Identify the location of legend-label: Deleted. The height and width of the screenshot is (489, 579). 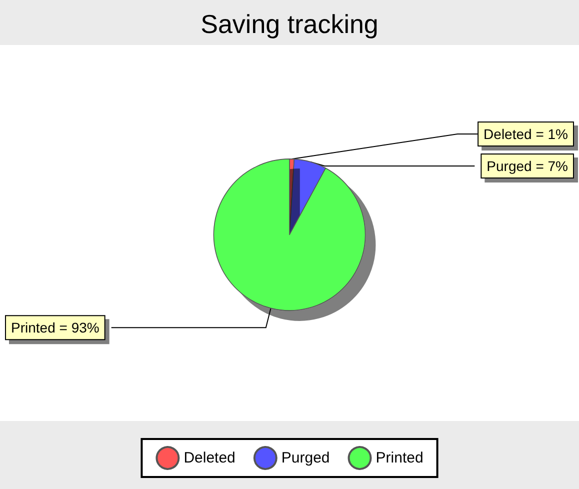
(210, 458).